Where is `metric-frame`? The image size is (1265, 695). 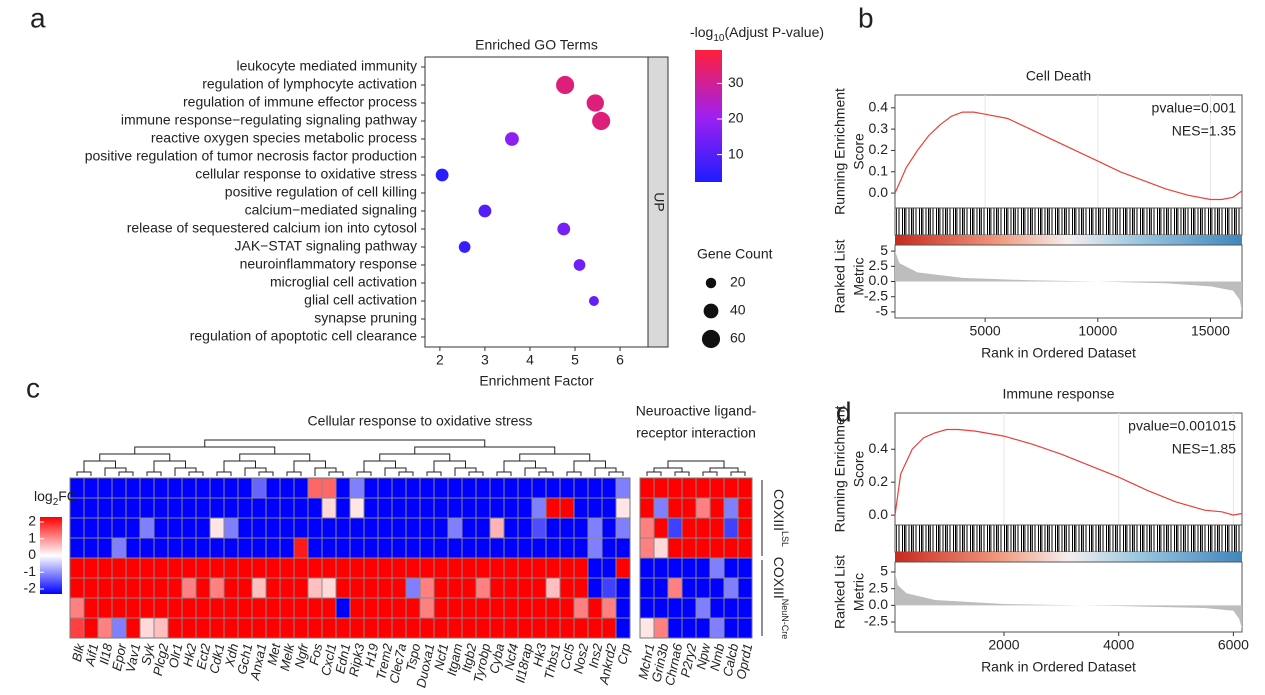 metric-frame is located at coordinates (1068, 597).